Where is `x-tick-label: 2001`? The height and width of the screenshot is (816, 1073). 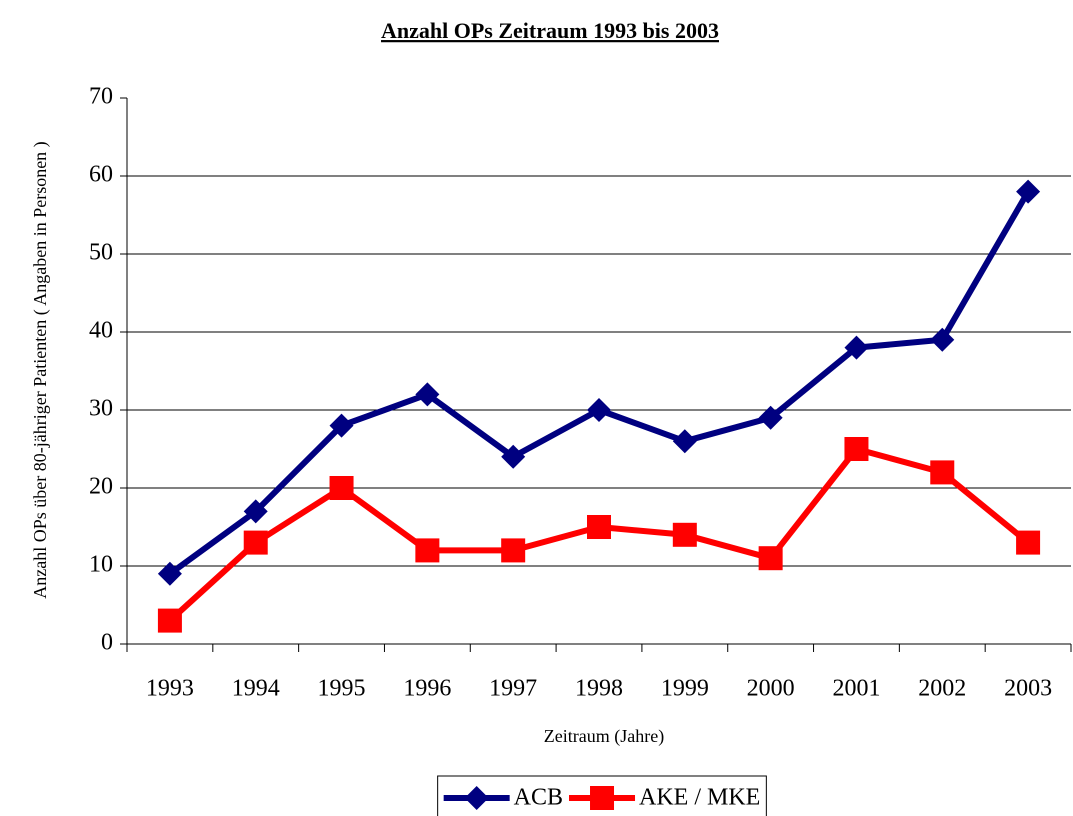 x-tick-label: 2001 is located at coordinates (856, 689).